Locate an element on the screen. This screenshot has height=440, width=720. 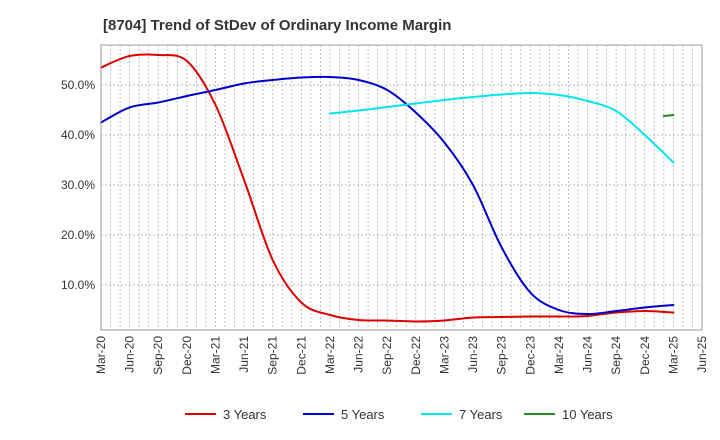
x-tick-label: Jun-25 is located at coordinates (702, 354).